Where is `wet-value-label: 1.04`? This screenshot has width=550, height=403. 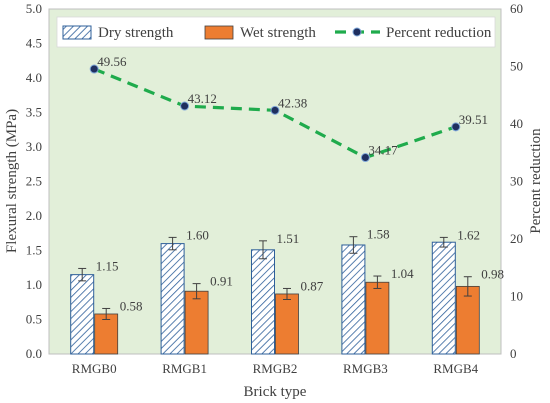
wet-value-label: 1.04 is located at coordinates (402, 273).